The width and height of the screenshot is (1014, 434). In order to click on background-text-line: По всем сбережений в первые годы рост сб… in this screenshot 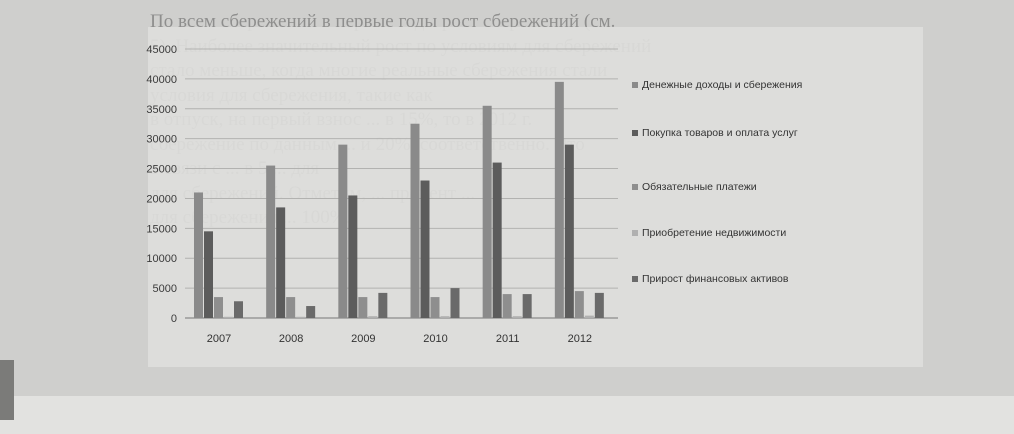, I will do `click(383, 21)`.